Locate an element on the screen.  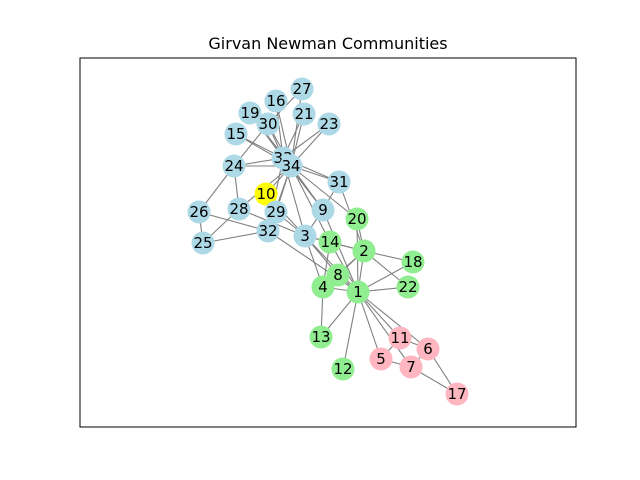
node-32: 32 is located at coordinates (268, 231).